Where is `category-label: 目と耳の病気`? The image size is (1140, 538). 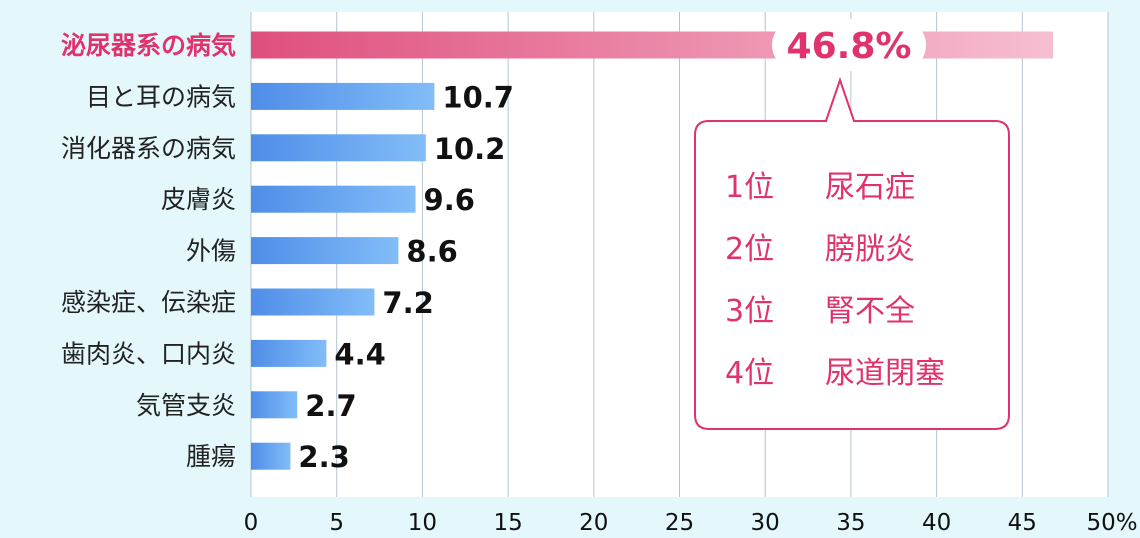 category-label: 目と耳の病気 is located at coordinates (161, 96).